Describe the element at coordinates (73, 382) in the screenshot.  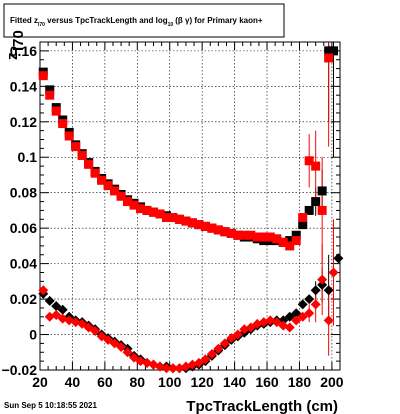
I see `x-tick-label: 40` at that location.